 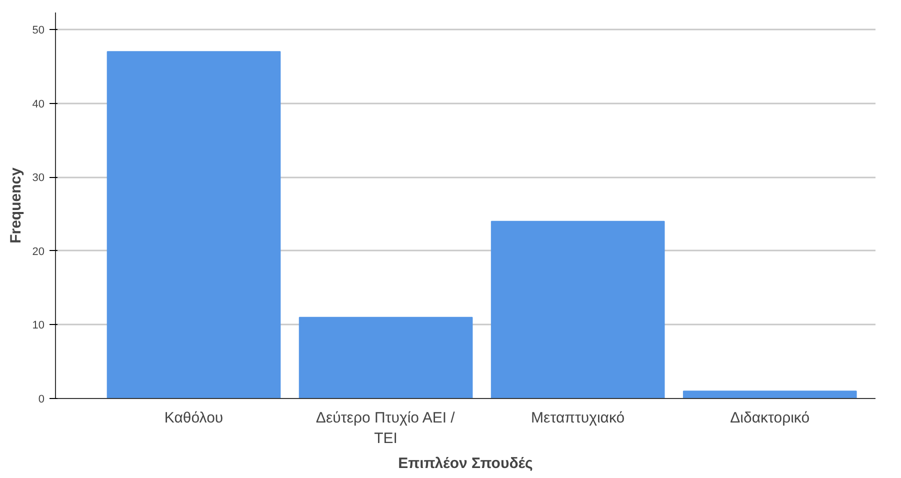 I want to click on x-tick-label: Καθόλου, so click(x=194, y=418).